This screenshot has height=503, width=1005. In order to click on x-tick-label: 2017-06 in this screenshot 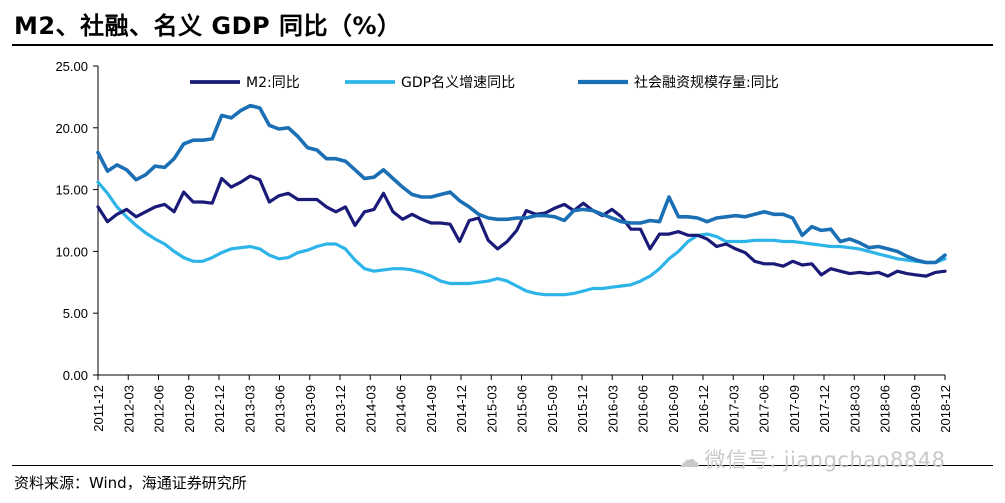, I will do `click(764, 409)`.